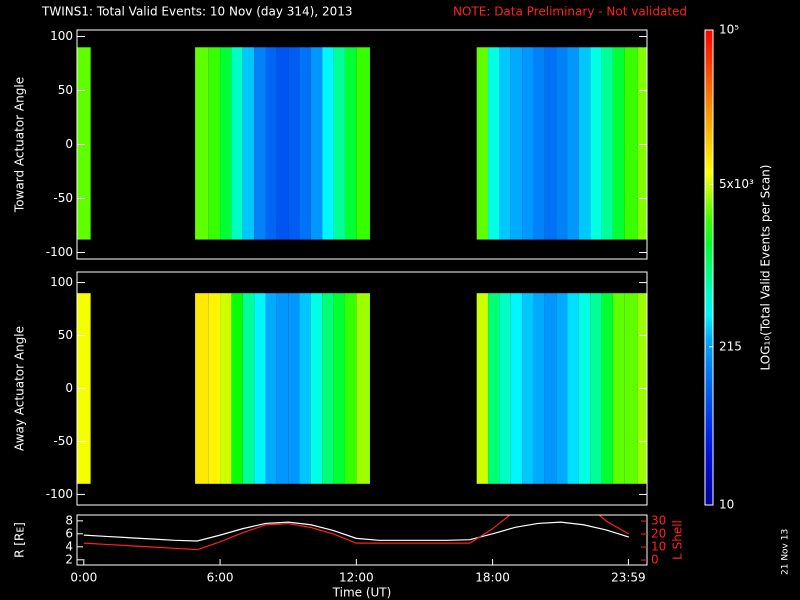  I want to click on y2-axis-label: L Shell, so click(678, 540).